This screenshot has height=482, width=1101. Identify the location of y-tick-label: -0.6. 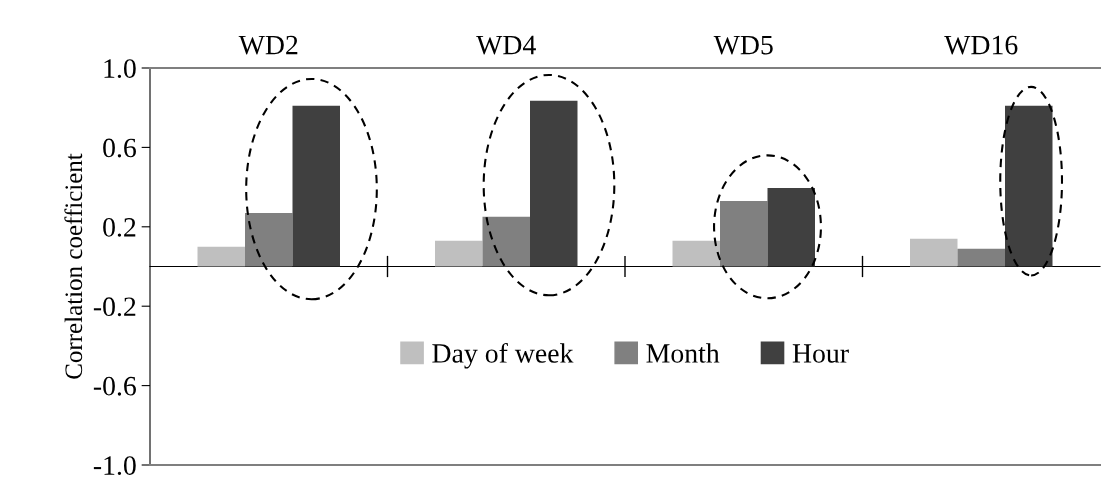
(114, 386).